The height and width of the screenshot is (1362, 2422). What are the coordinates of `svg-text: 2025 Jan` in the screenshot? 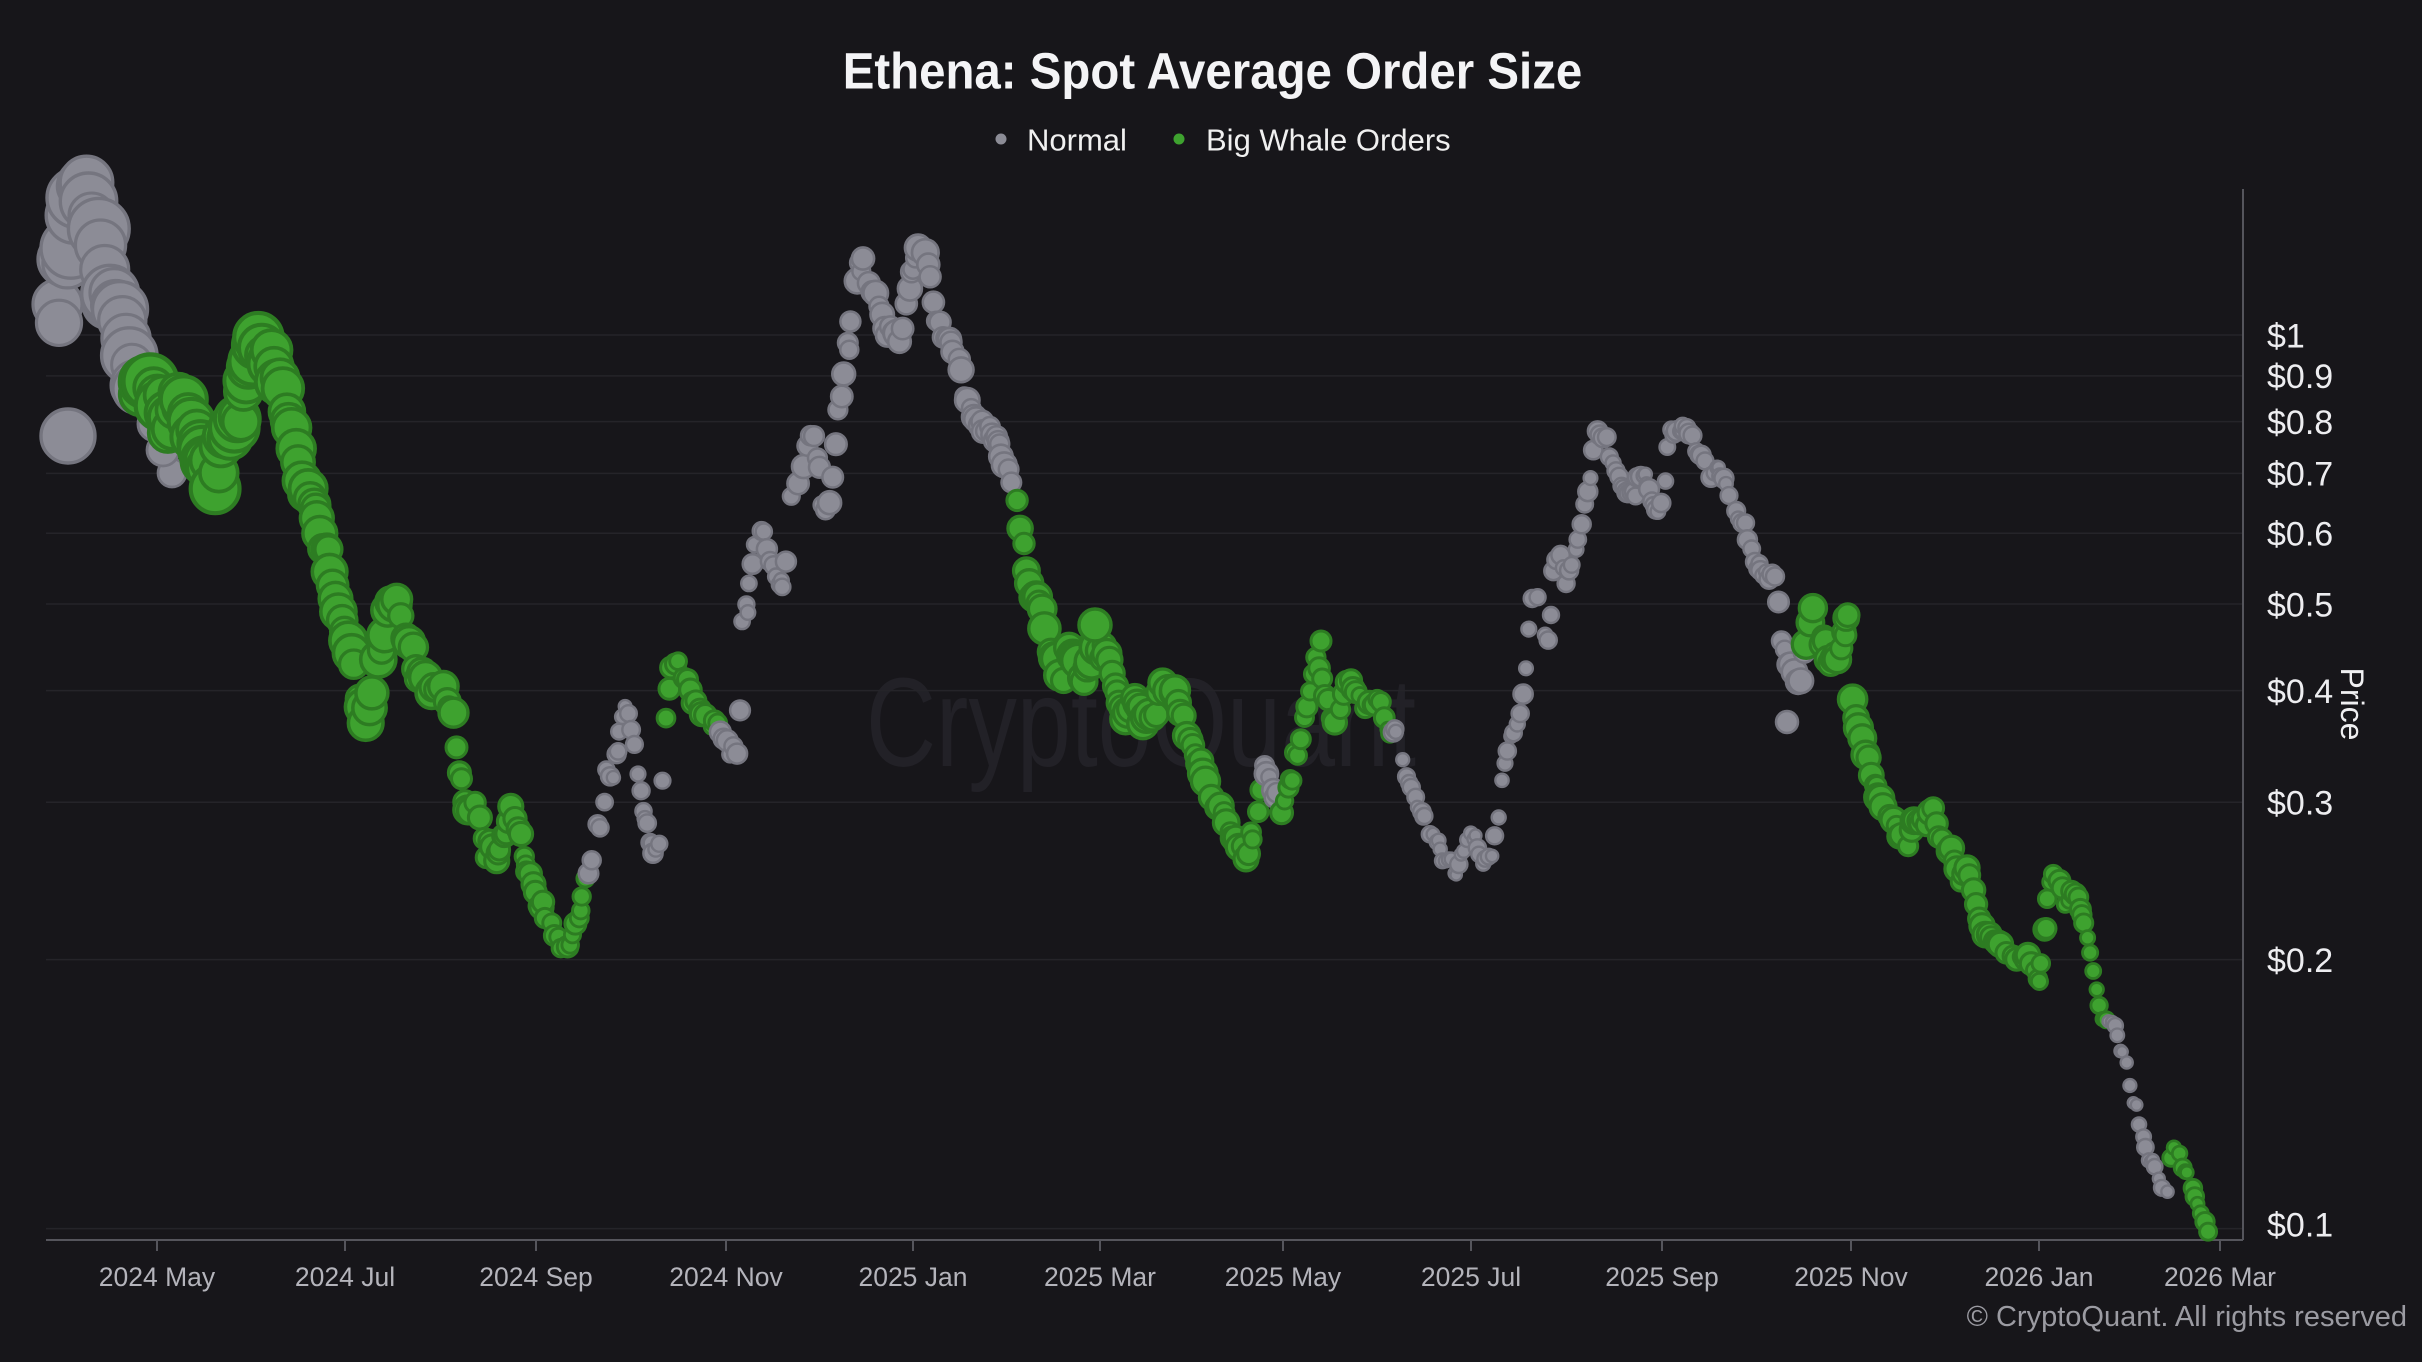 It's located at (912, 1277).